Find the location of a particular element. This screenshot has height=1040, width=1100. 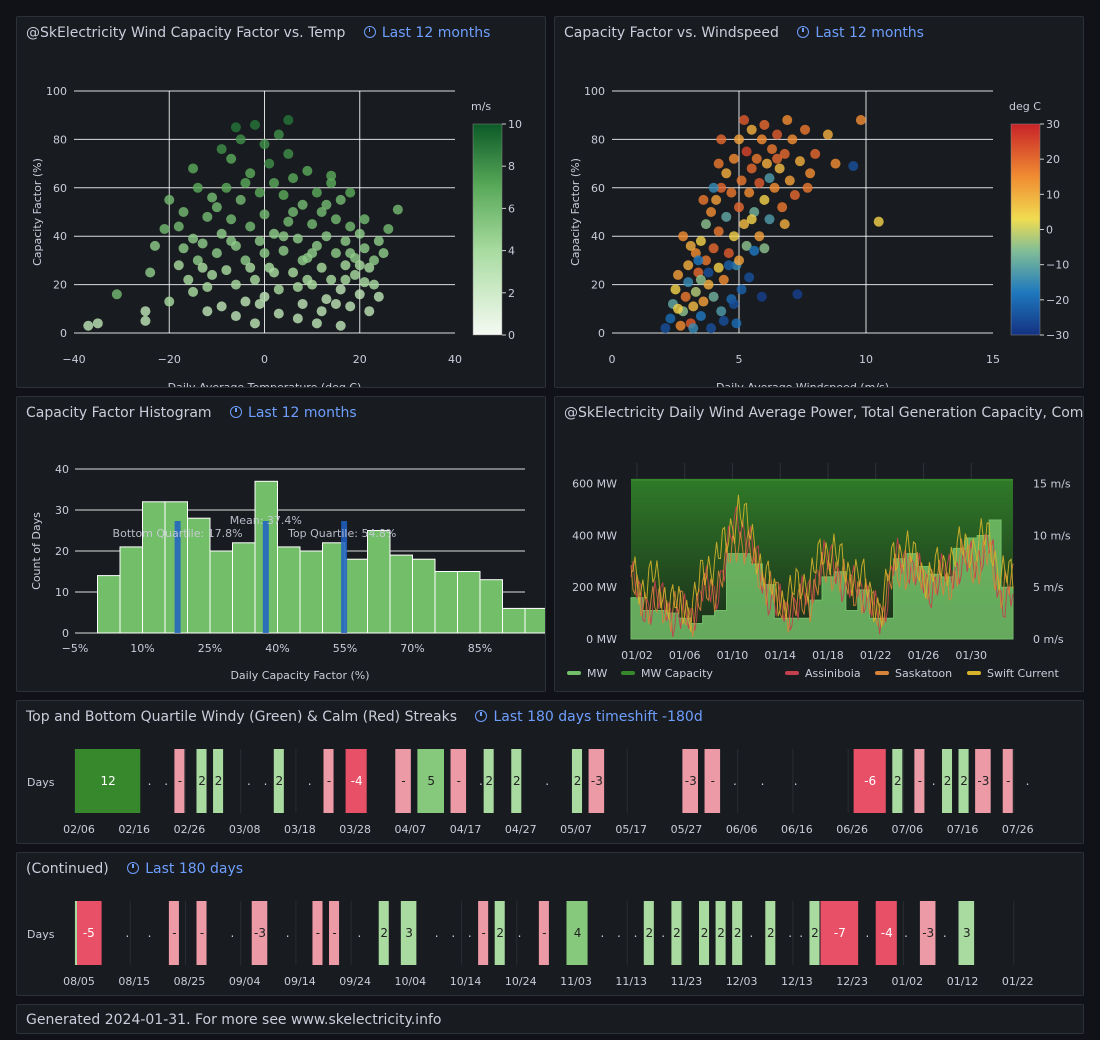

x-tick-label: 01/30 is located at coordinates (971, 655).